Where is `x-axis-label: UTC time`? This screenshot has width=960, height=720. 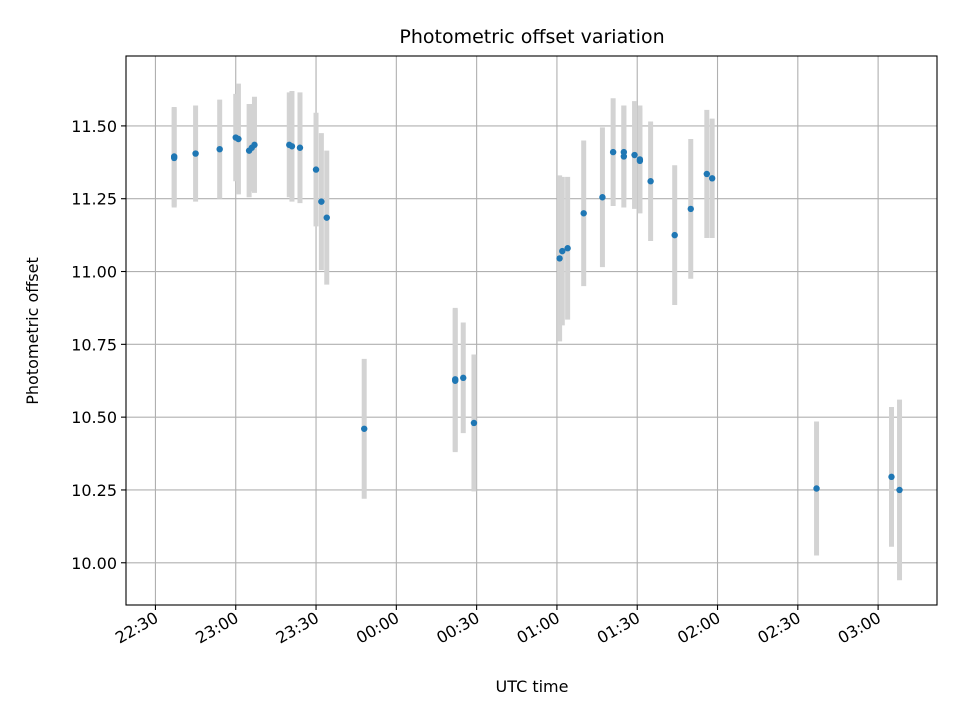
x-axis-label: UTC time is located at coordinates (532, 686).